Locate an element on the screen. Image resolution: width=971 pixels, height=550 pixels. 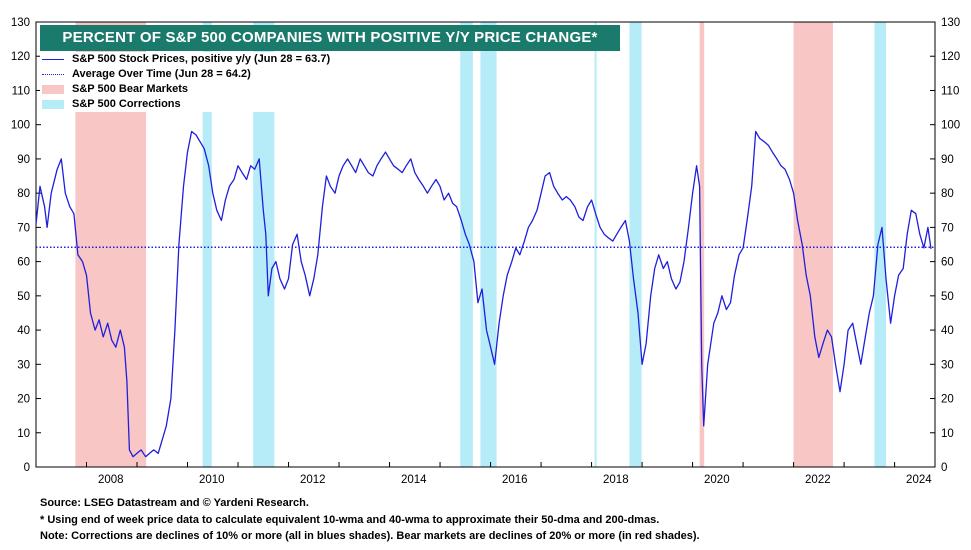
x-tick-label: 2014 is located at coordinates (414, 480).